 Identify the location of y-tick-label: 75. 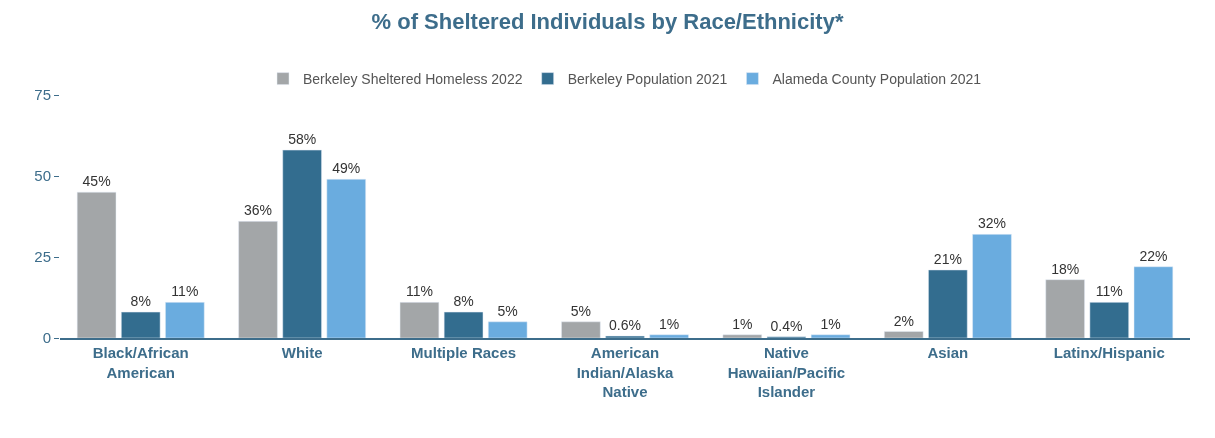
(42, 95).